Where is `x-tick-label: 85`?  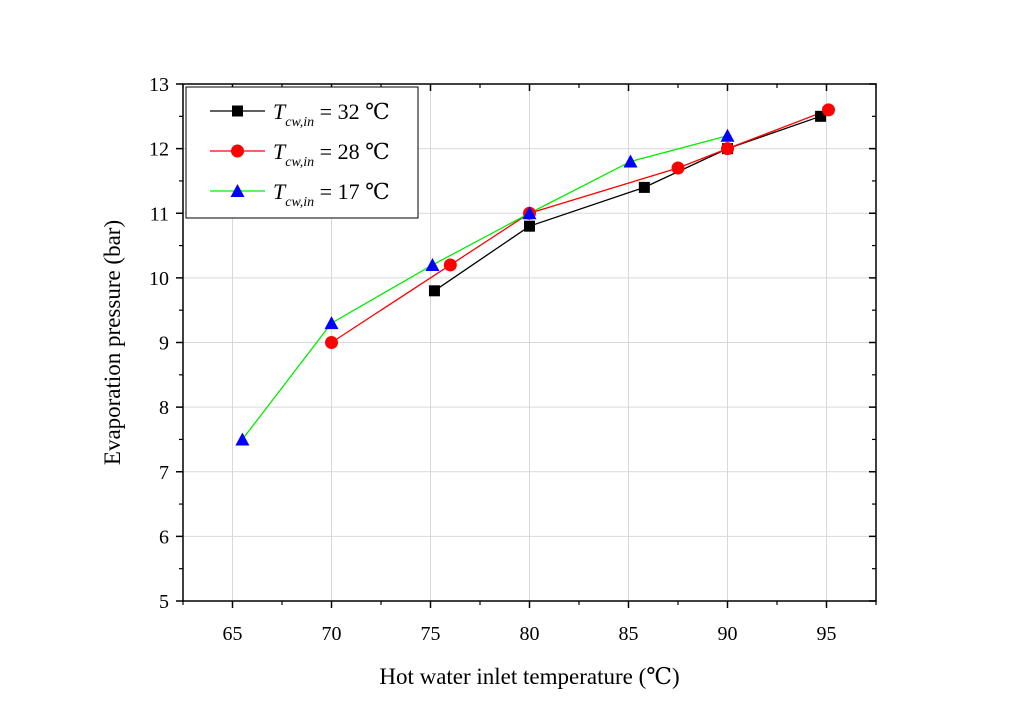 x-tick-label: 85 is located at coordinates (629, 634).